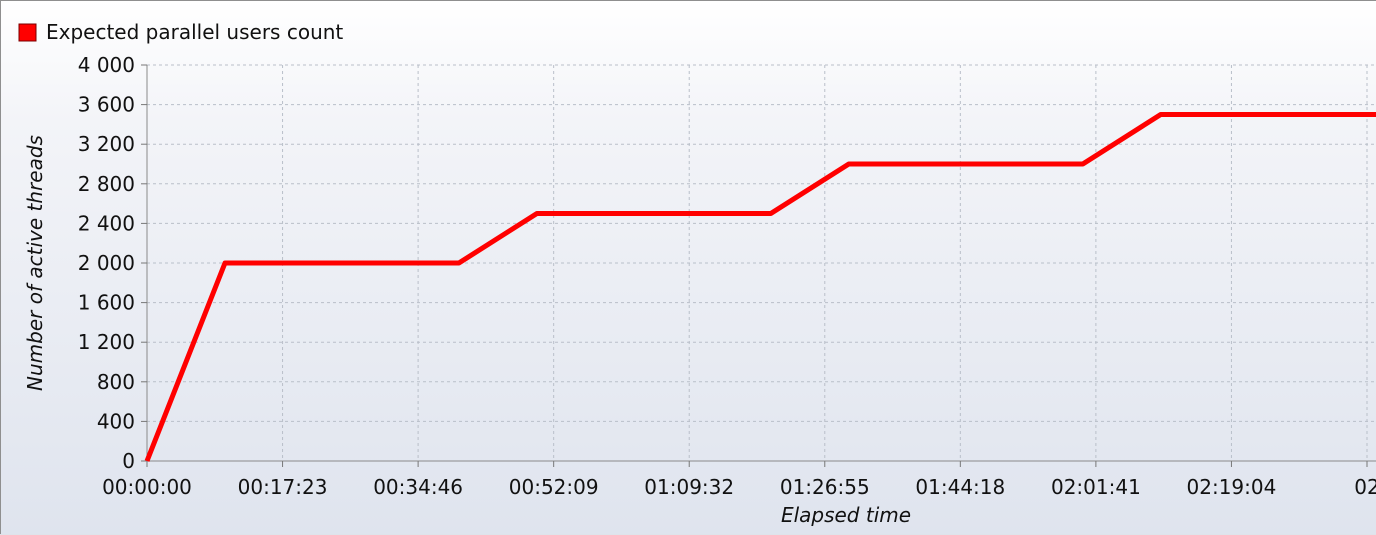 The image size is (1376, 535). I want to click on legend-label: Expected parallel users count, so click(194, 32).